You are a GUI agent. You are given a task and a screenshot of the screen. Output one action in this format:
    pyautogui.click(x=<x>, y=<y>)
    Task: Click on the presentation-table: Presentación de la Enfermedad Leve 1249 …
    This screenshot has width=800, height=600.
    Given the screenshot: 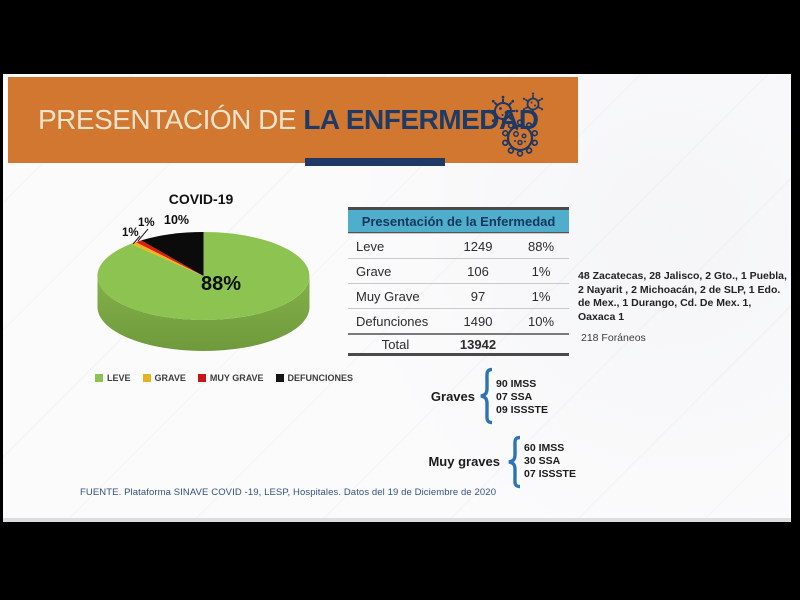 What is the action you would take?
    pyautogui.click(x=458, y=281)
    